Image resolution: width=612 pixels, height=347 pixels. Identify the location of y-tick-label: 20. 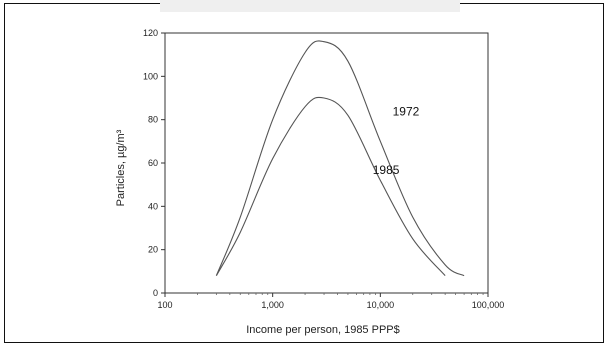
(153, 250).